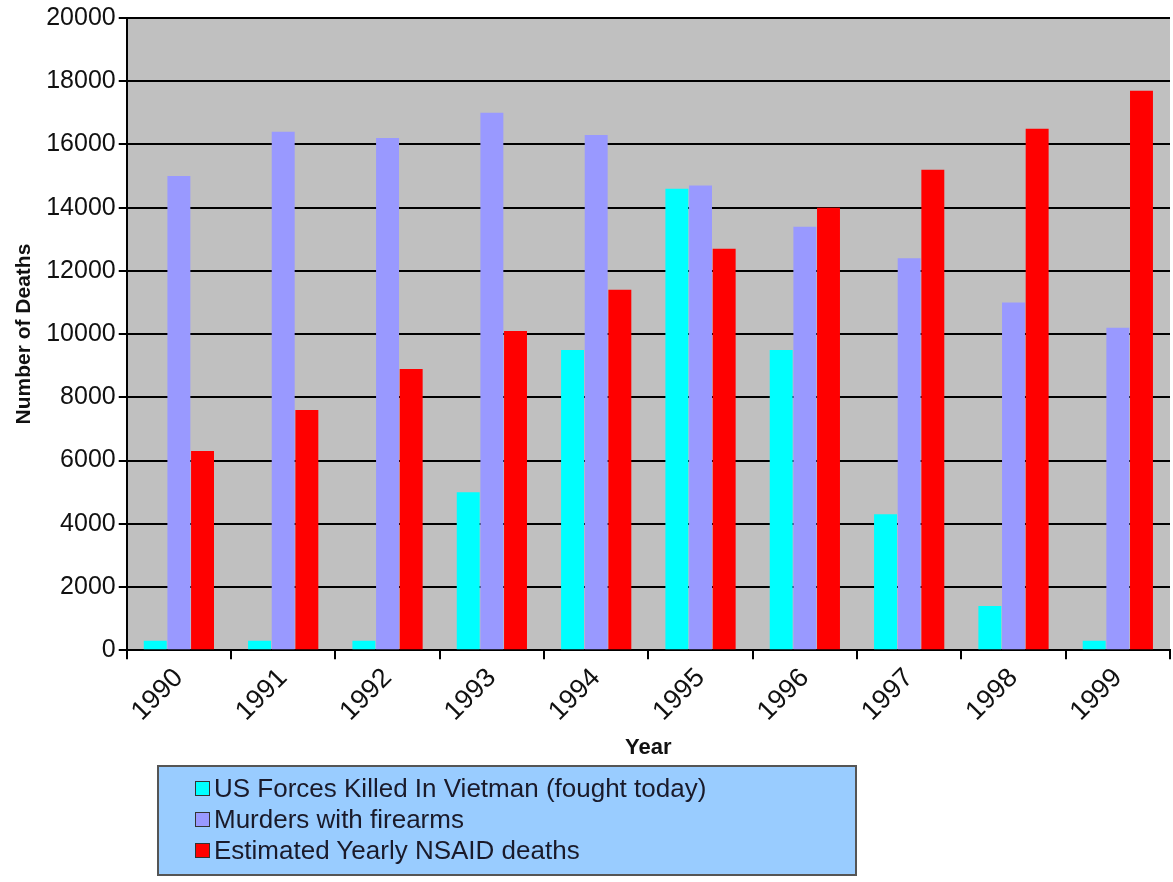 This screenshot has height=882, width=1173. I want to click on x-axis-title: Year, so click(649, 746).